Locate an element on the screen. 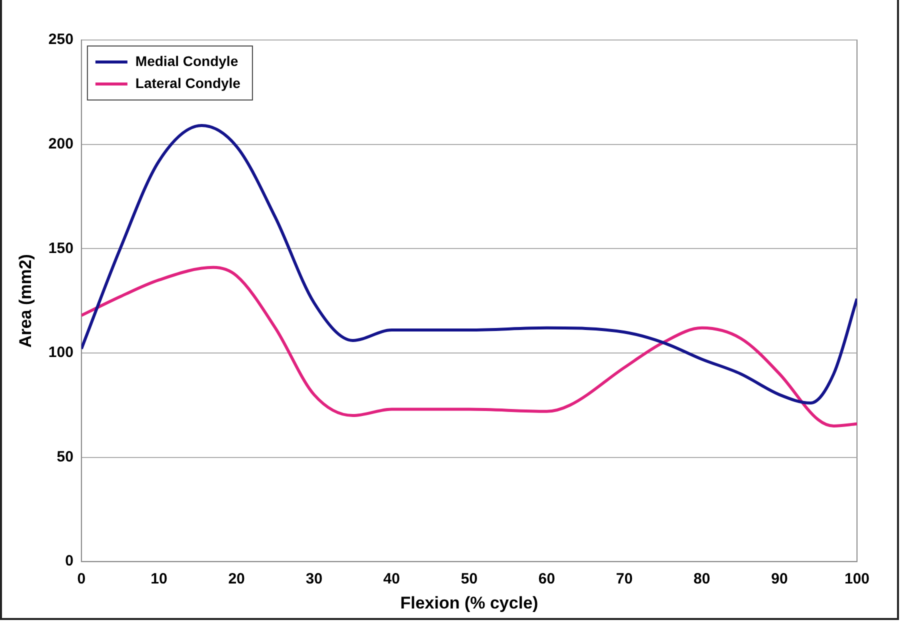  x-tick-label: 70 is located at coordinates (624, 579).